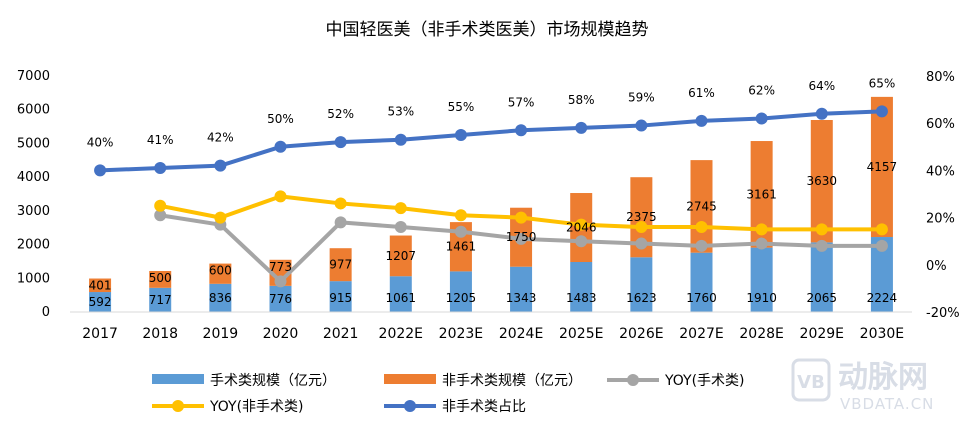  Describe the element at coordinates (100, 142) in the screenshot. I see `label-share: 40%` at that location.